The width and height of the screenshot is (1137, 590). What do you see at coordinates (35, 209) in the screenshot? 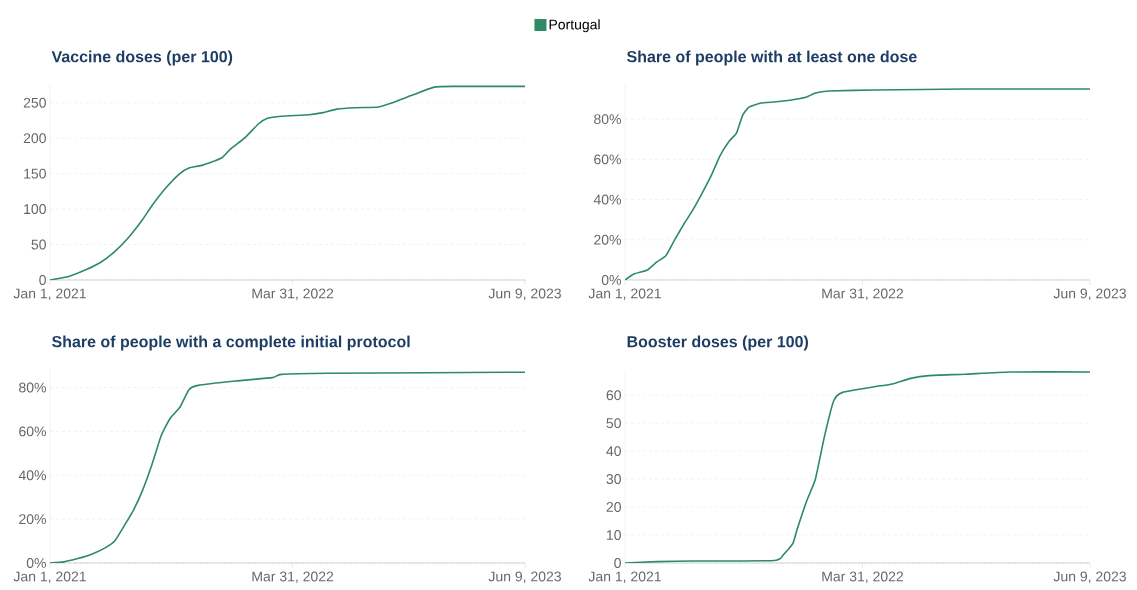
I see `y-tick-label: 100` at bounding box center [35, 209].